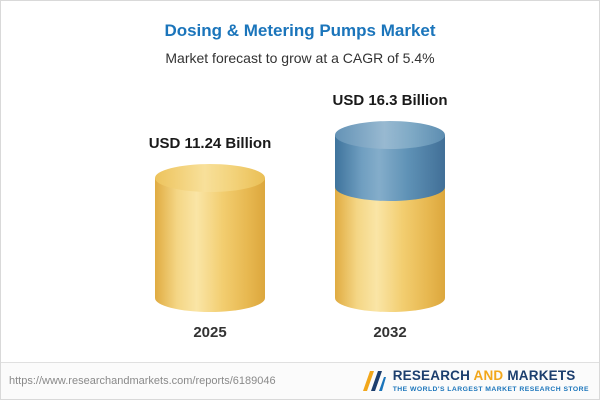 The width and height of the screenshot is (600, 400). I want to click on logo-wordmark: RESEARCH AND MARKETS, so click(484, 375).